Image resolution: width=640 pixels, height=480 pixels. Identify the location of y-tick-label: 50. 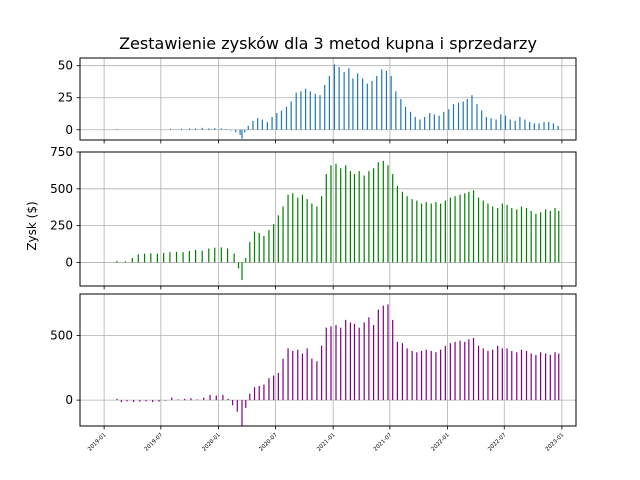
(65, 66).